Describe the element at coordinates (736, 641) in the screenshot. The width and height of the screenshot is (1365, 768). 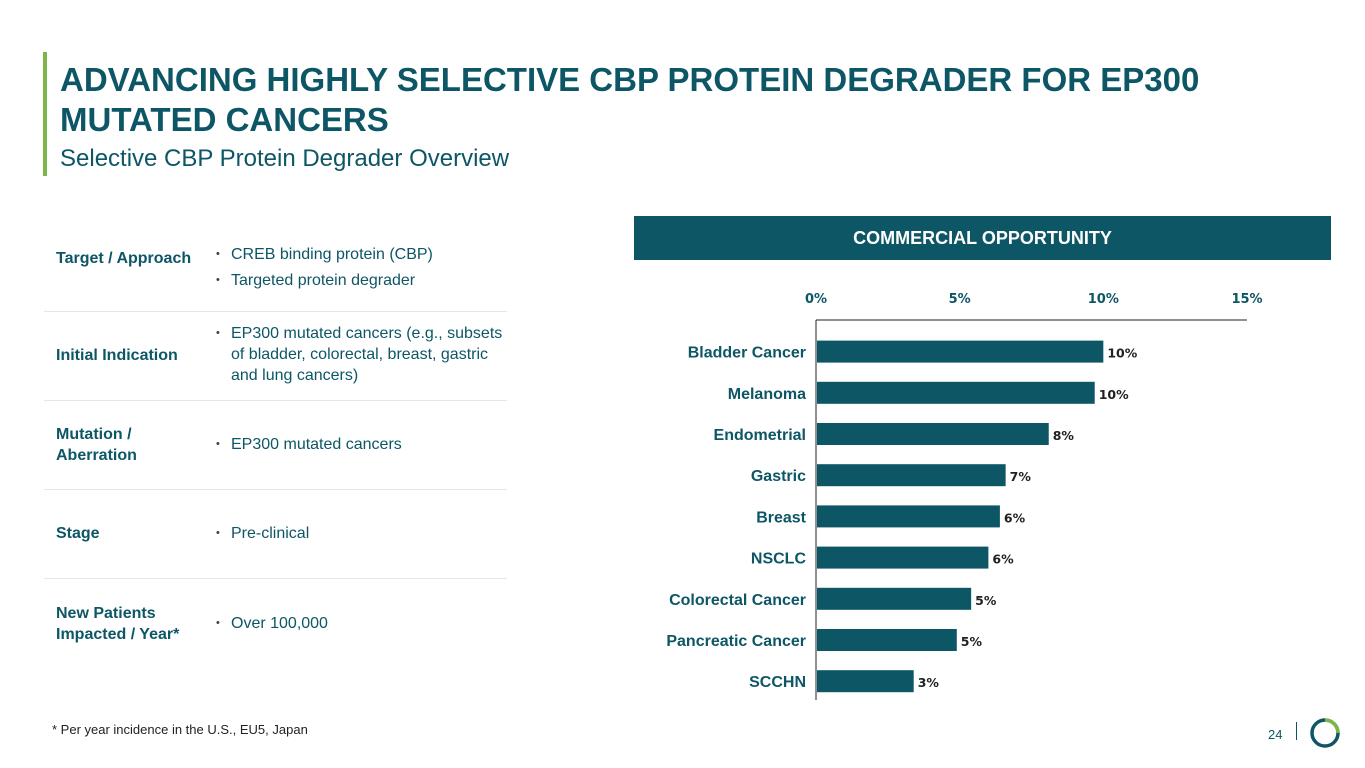
I see `category-label: Pancreatic Cancer` at that location.